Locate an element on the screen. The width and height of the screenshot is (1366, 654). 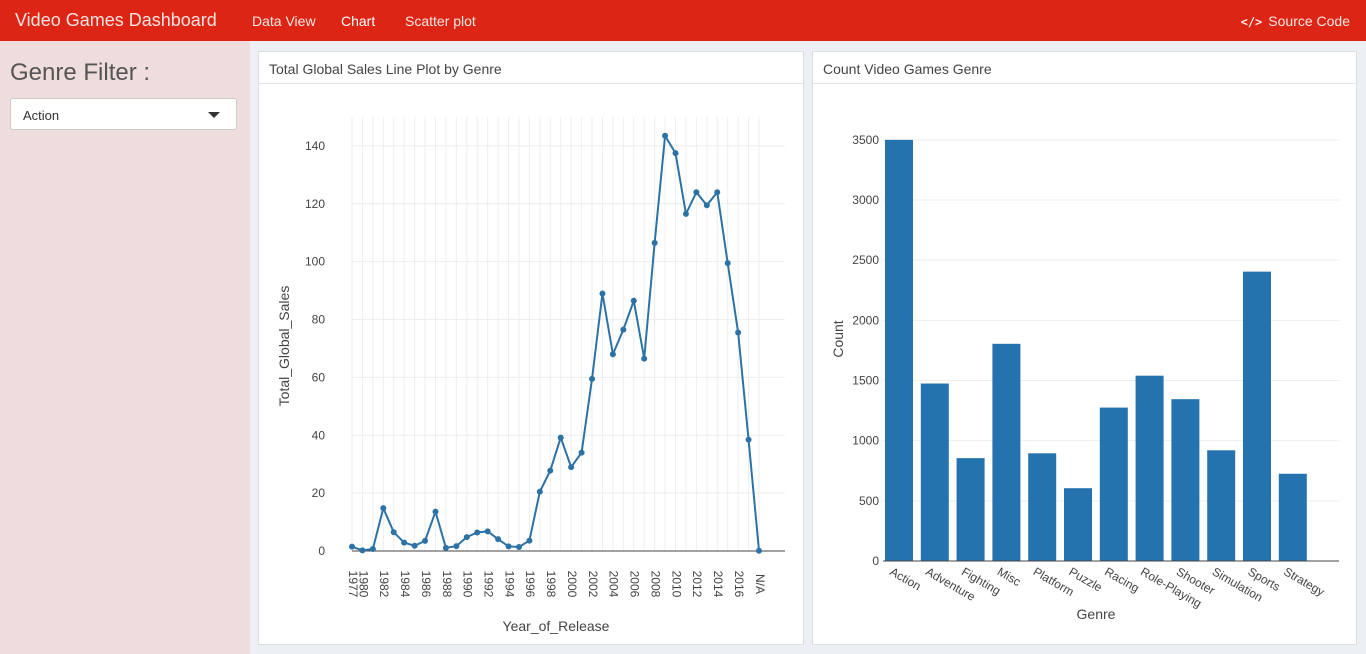
x-tick-label: 2016 is located at coordinates (739, 584).